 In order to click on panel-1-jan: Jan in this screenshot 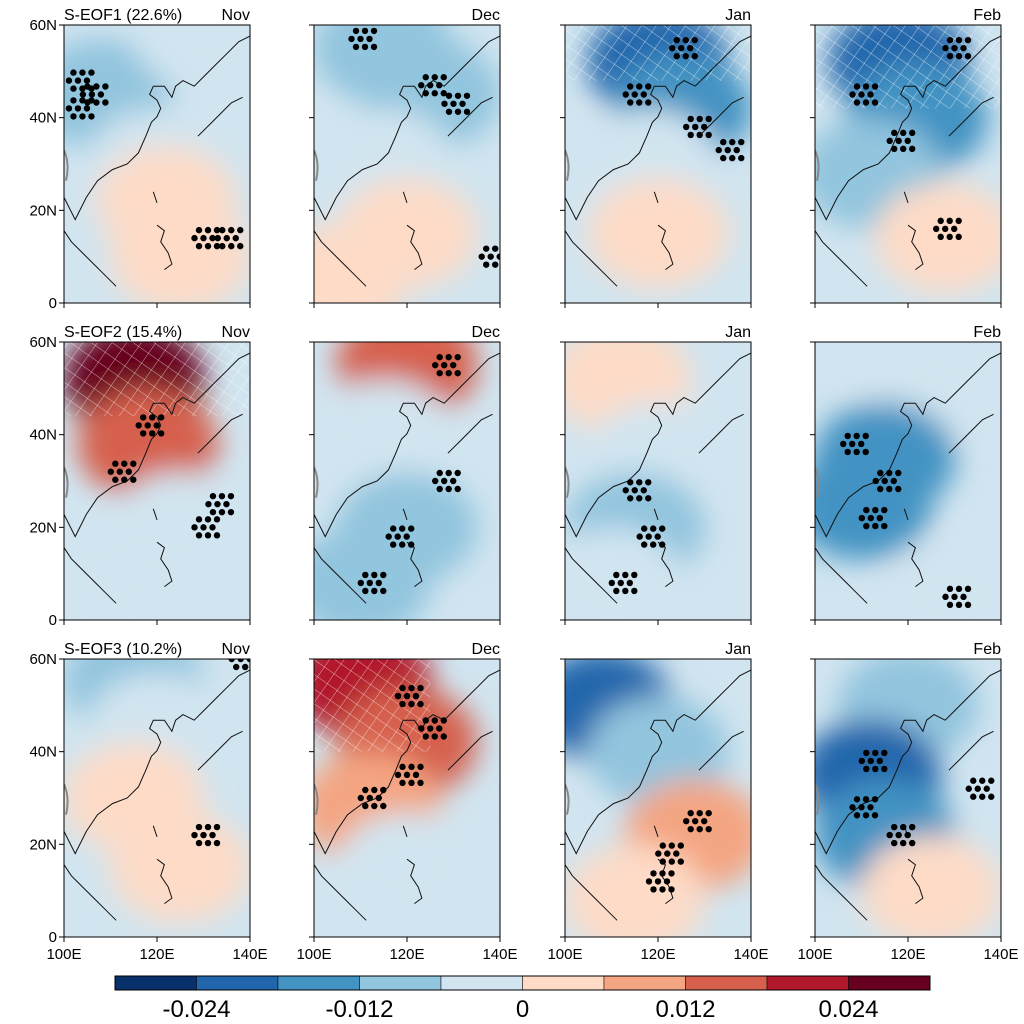, I will do `click(656, 157)`.